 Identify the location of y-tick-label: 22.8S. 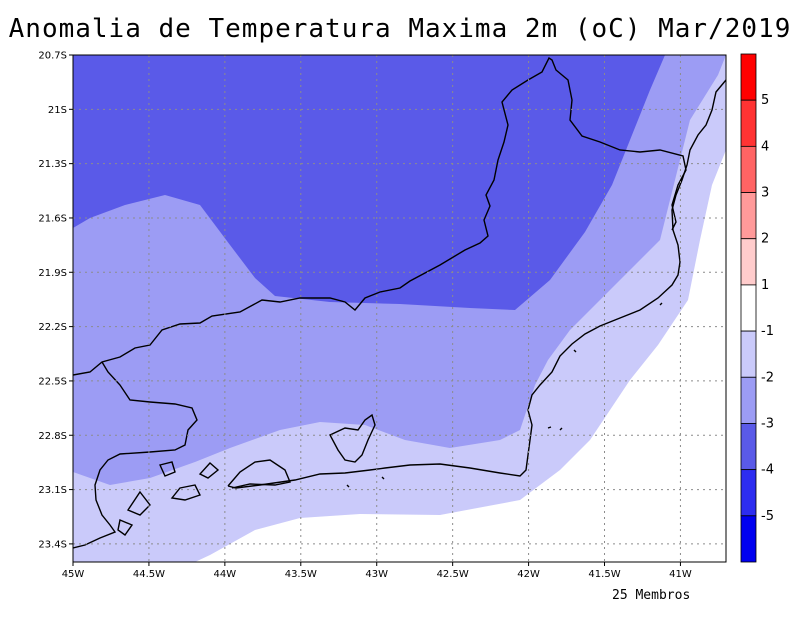
(52, 436).